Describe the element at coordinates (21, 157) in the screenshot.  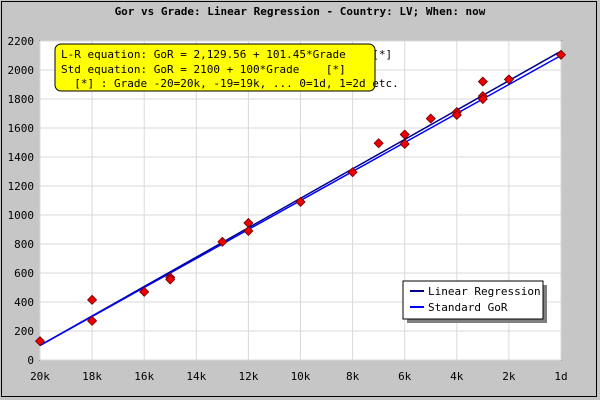
I see `y-tick-label: 1400` at that location.